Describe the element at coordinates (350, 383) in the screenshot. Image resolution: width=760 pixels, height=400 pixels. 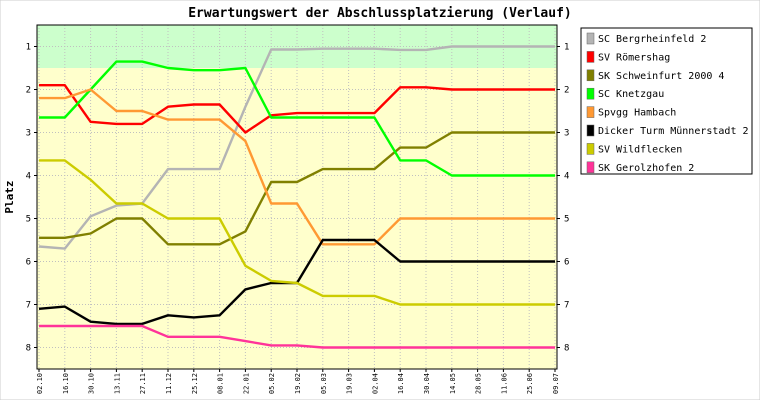
I see `x-tick-label: 19.03` at that location.